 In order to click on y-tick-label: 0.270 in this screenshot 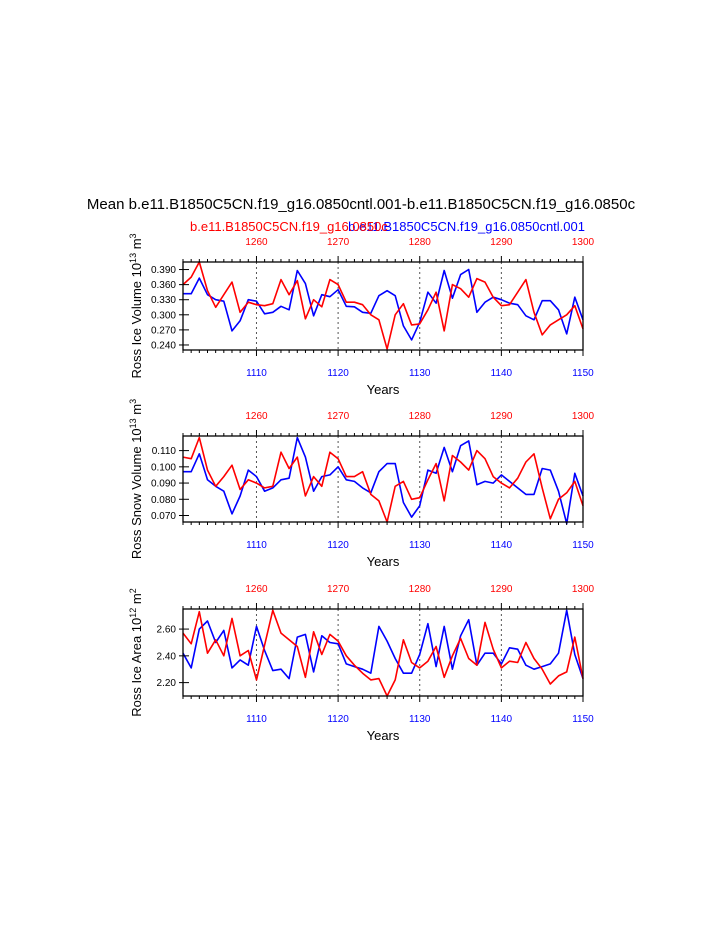, I will do `click(163, 330)`.